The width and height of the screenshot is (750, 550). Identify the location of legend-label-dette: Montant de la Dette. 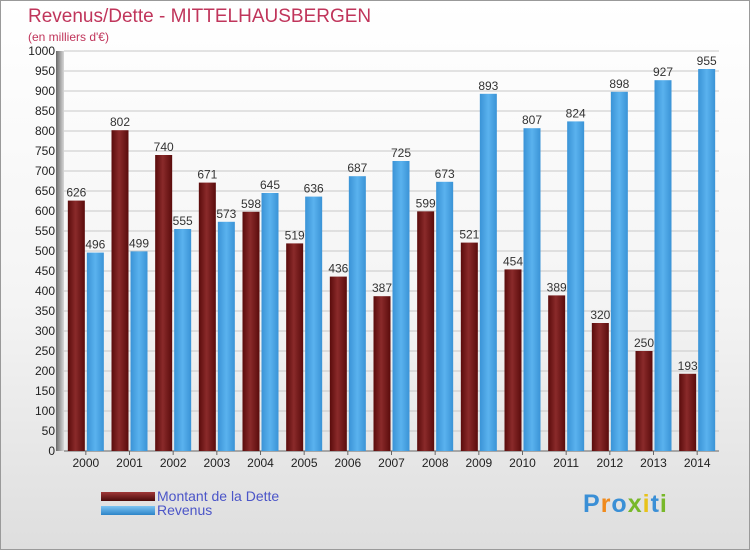
(218, 496).